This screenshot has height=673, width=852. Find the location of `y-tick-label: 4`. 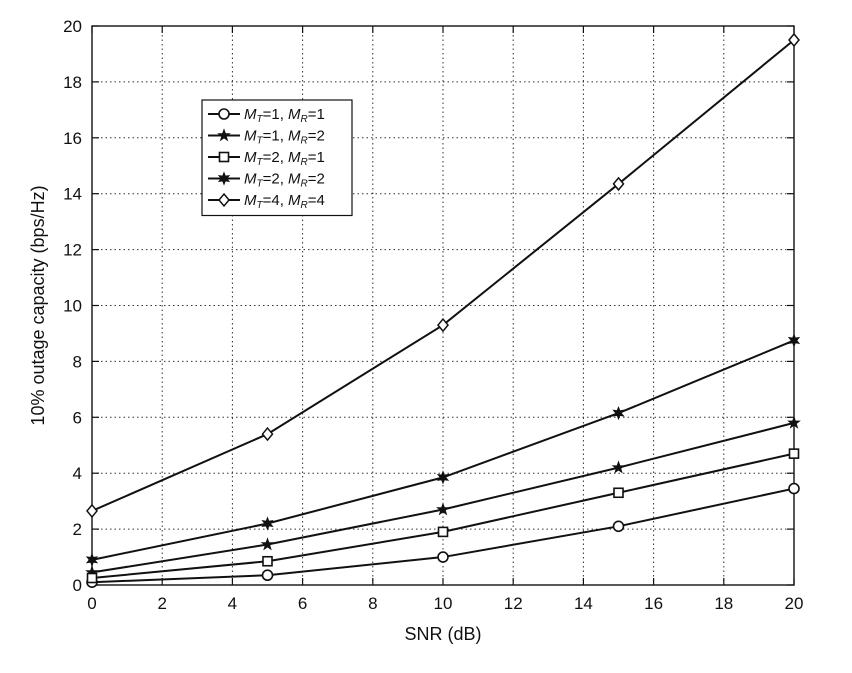

y-tick-label: 4 is located at coordinates (77, 473).